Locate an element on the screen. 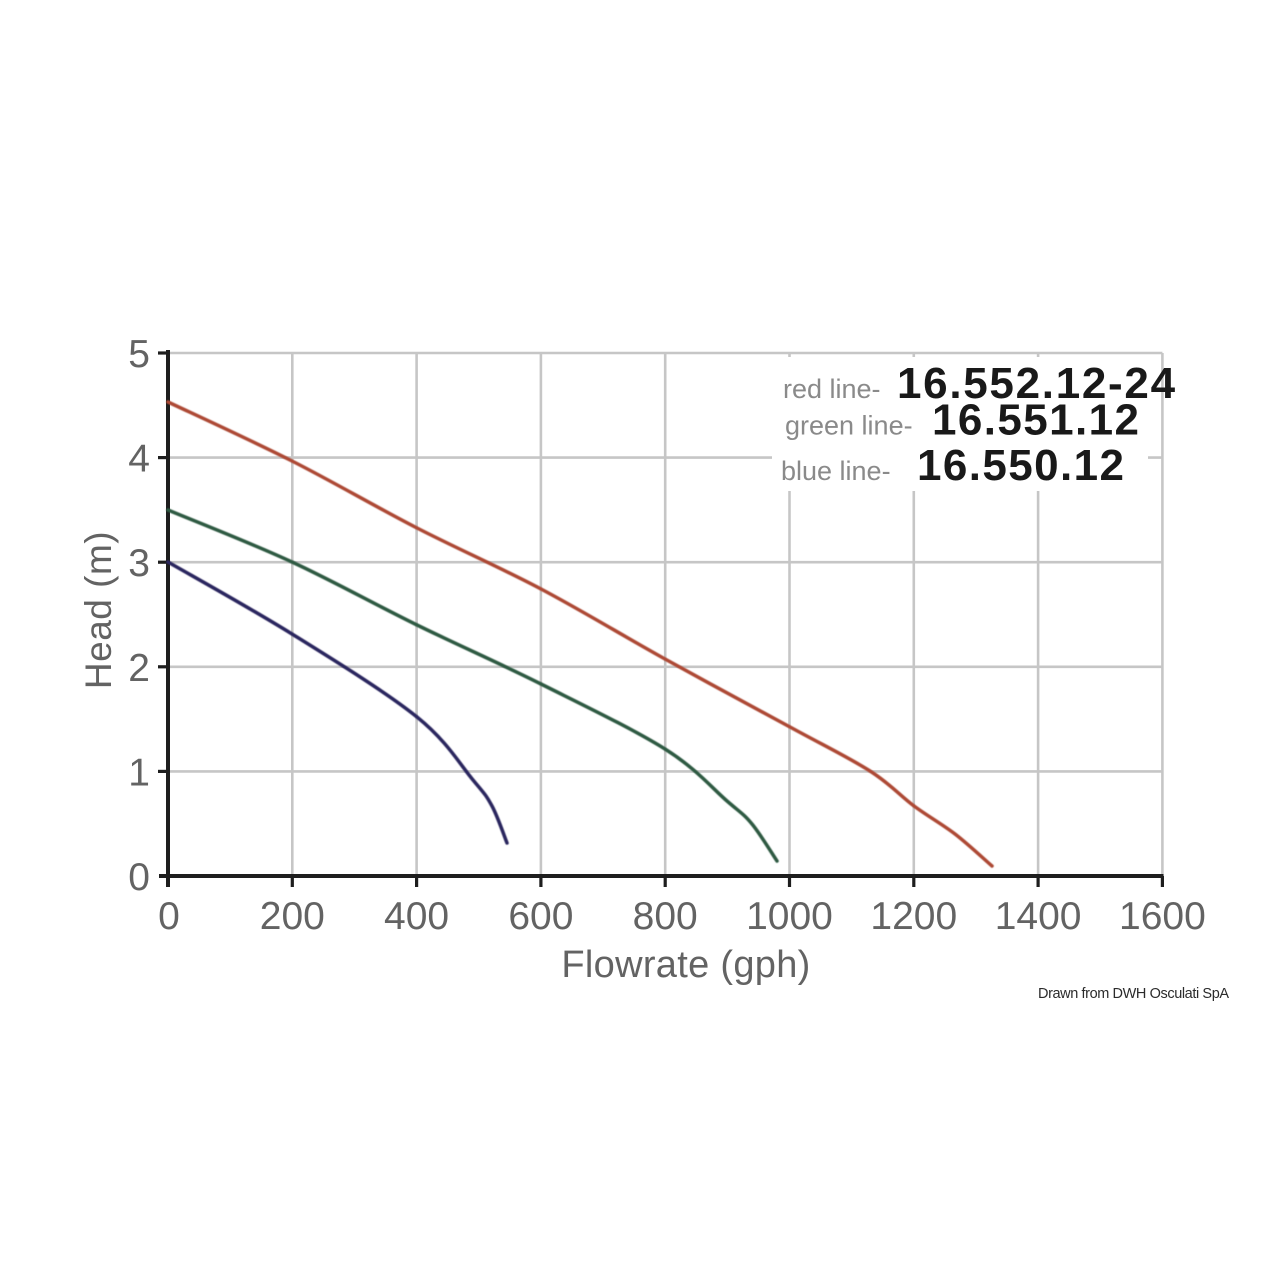 Image resolution: width=1287 pixels, height=1287 pixels. svg-text: red line- is located at coordinates (832, 389).